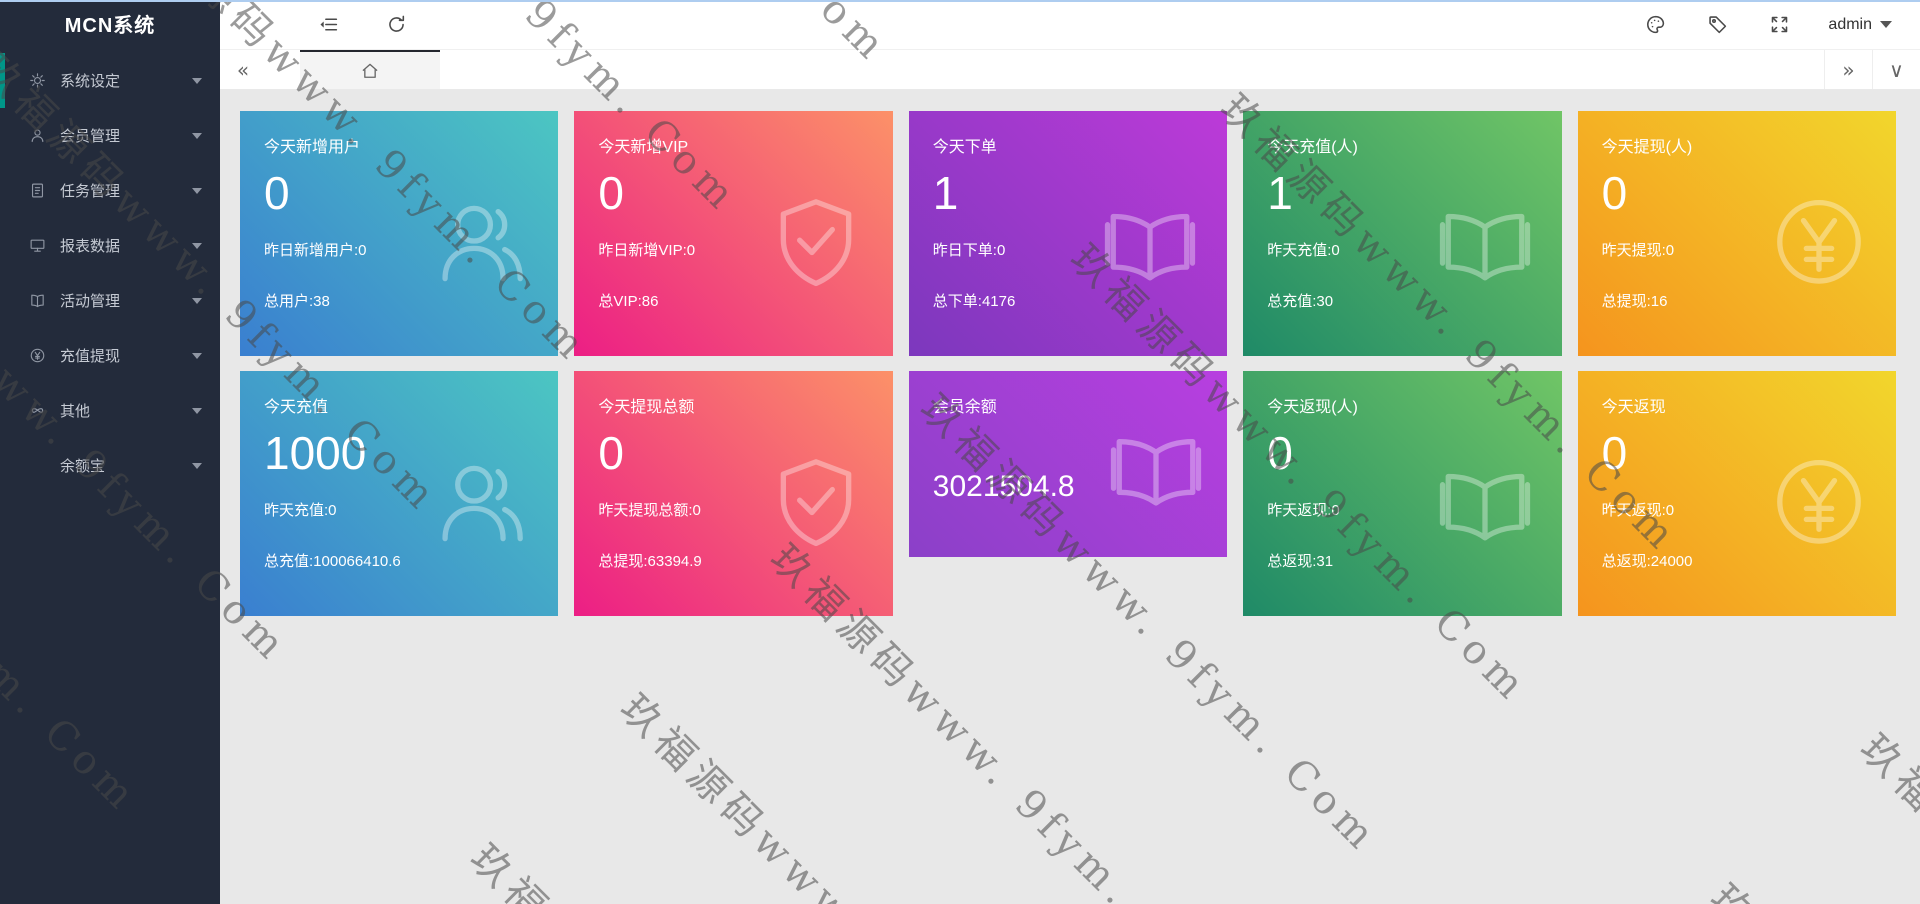 The width and height of the screenshot is (1920, 904). I want to click on infinity-icon, so click(37, 411).